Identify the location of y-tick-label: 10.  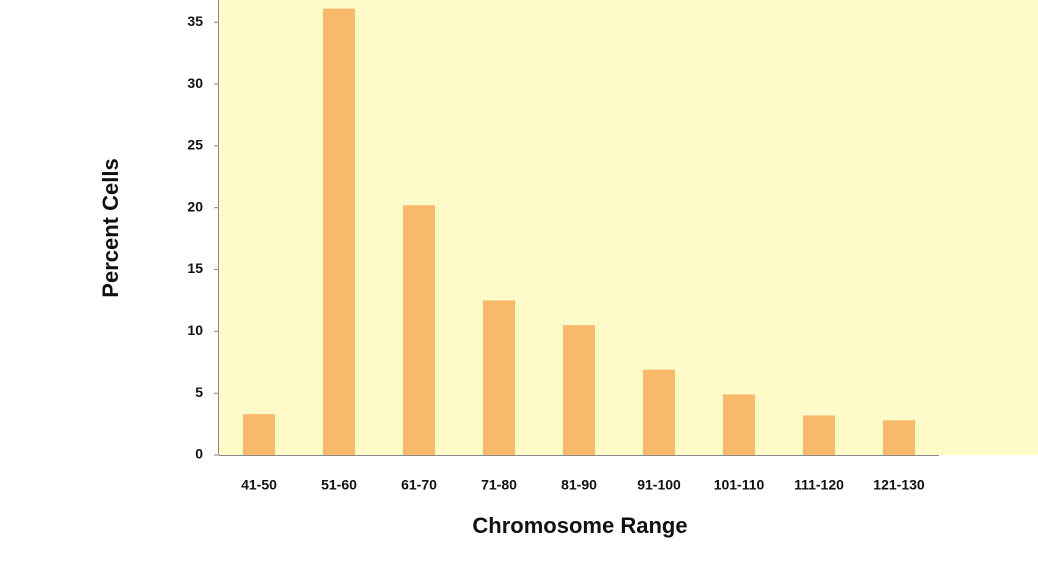
(195, 330).